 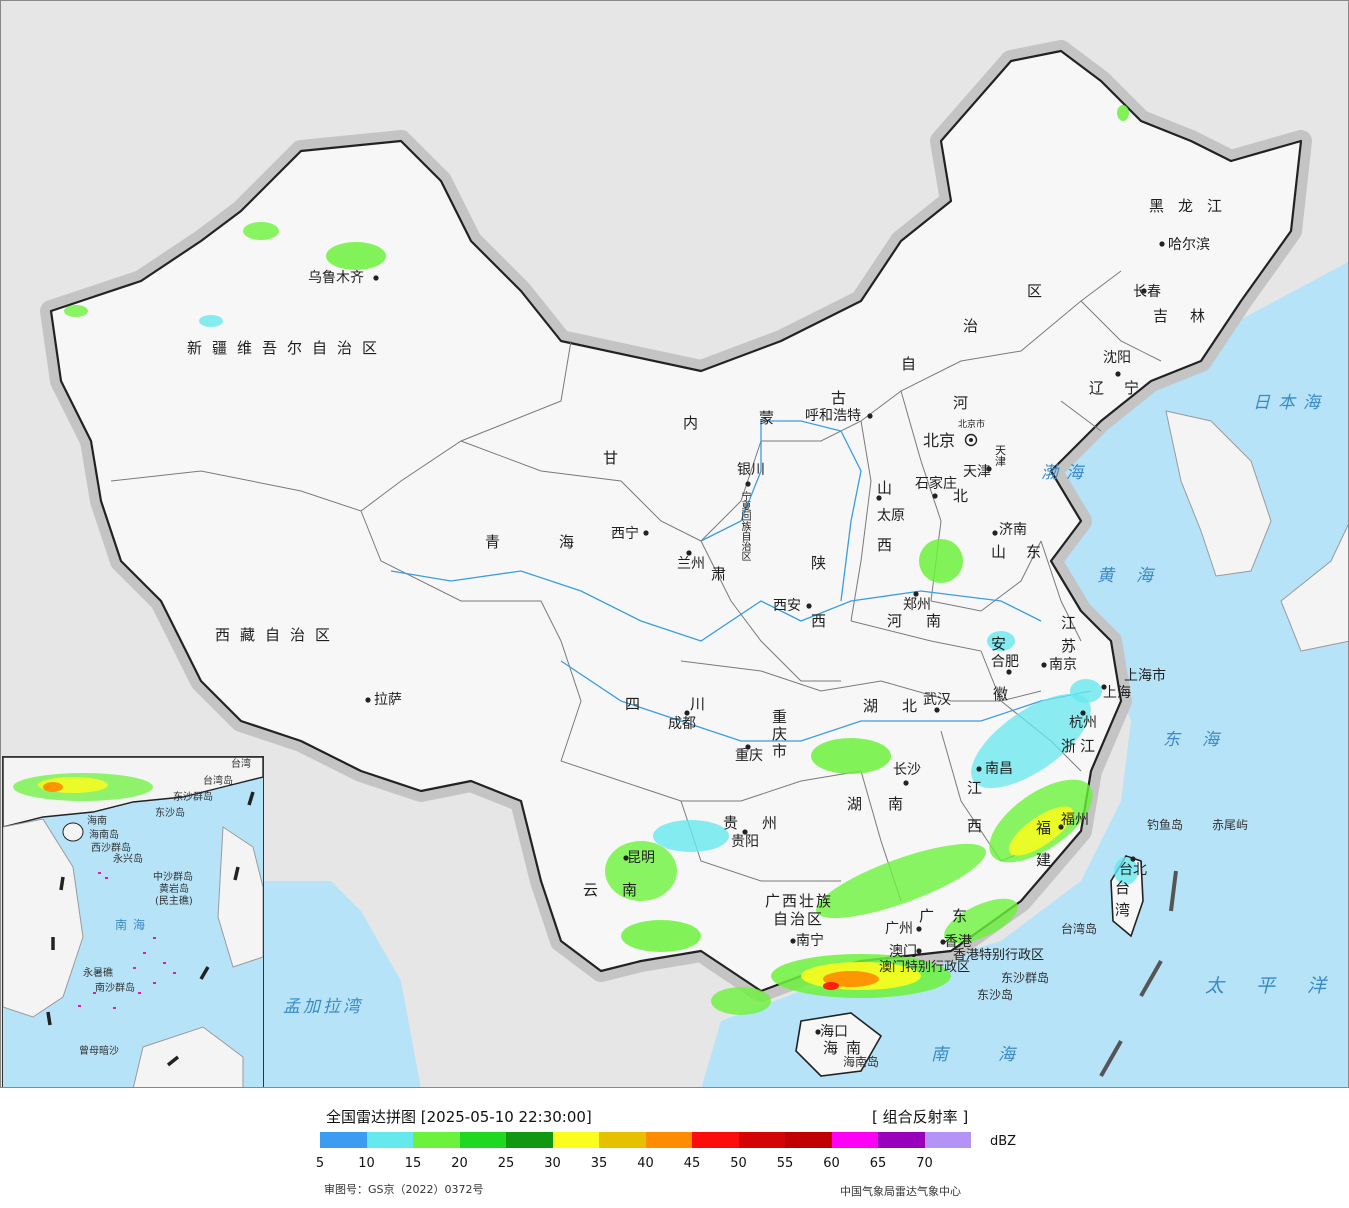 I want to click on label-xinjiang: 新疆维吾尔自治区, so click(x=287, y=348).